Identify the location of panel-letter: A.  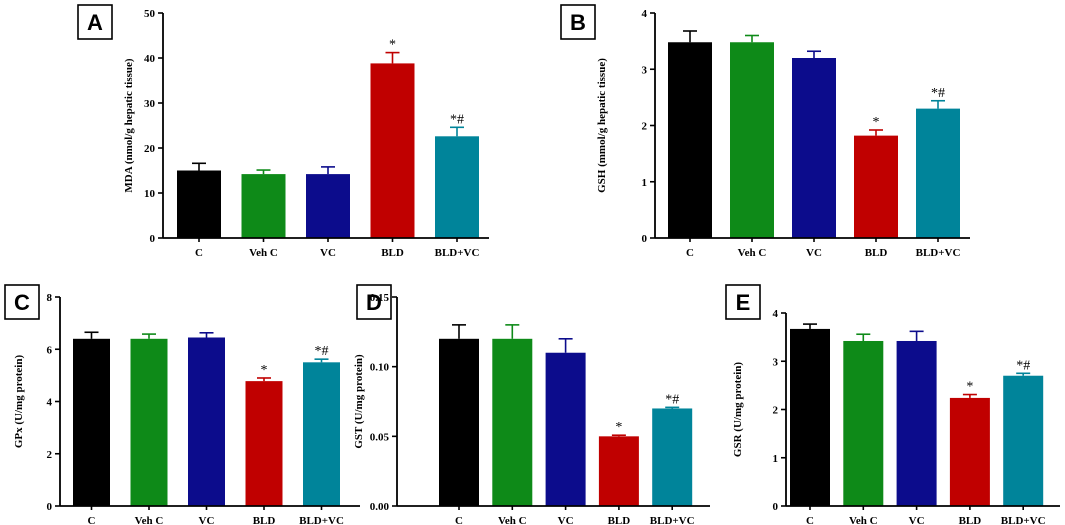
(95, 22).